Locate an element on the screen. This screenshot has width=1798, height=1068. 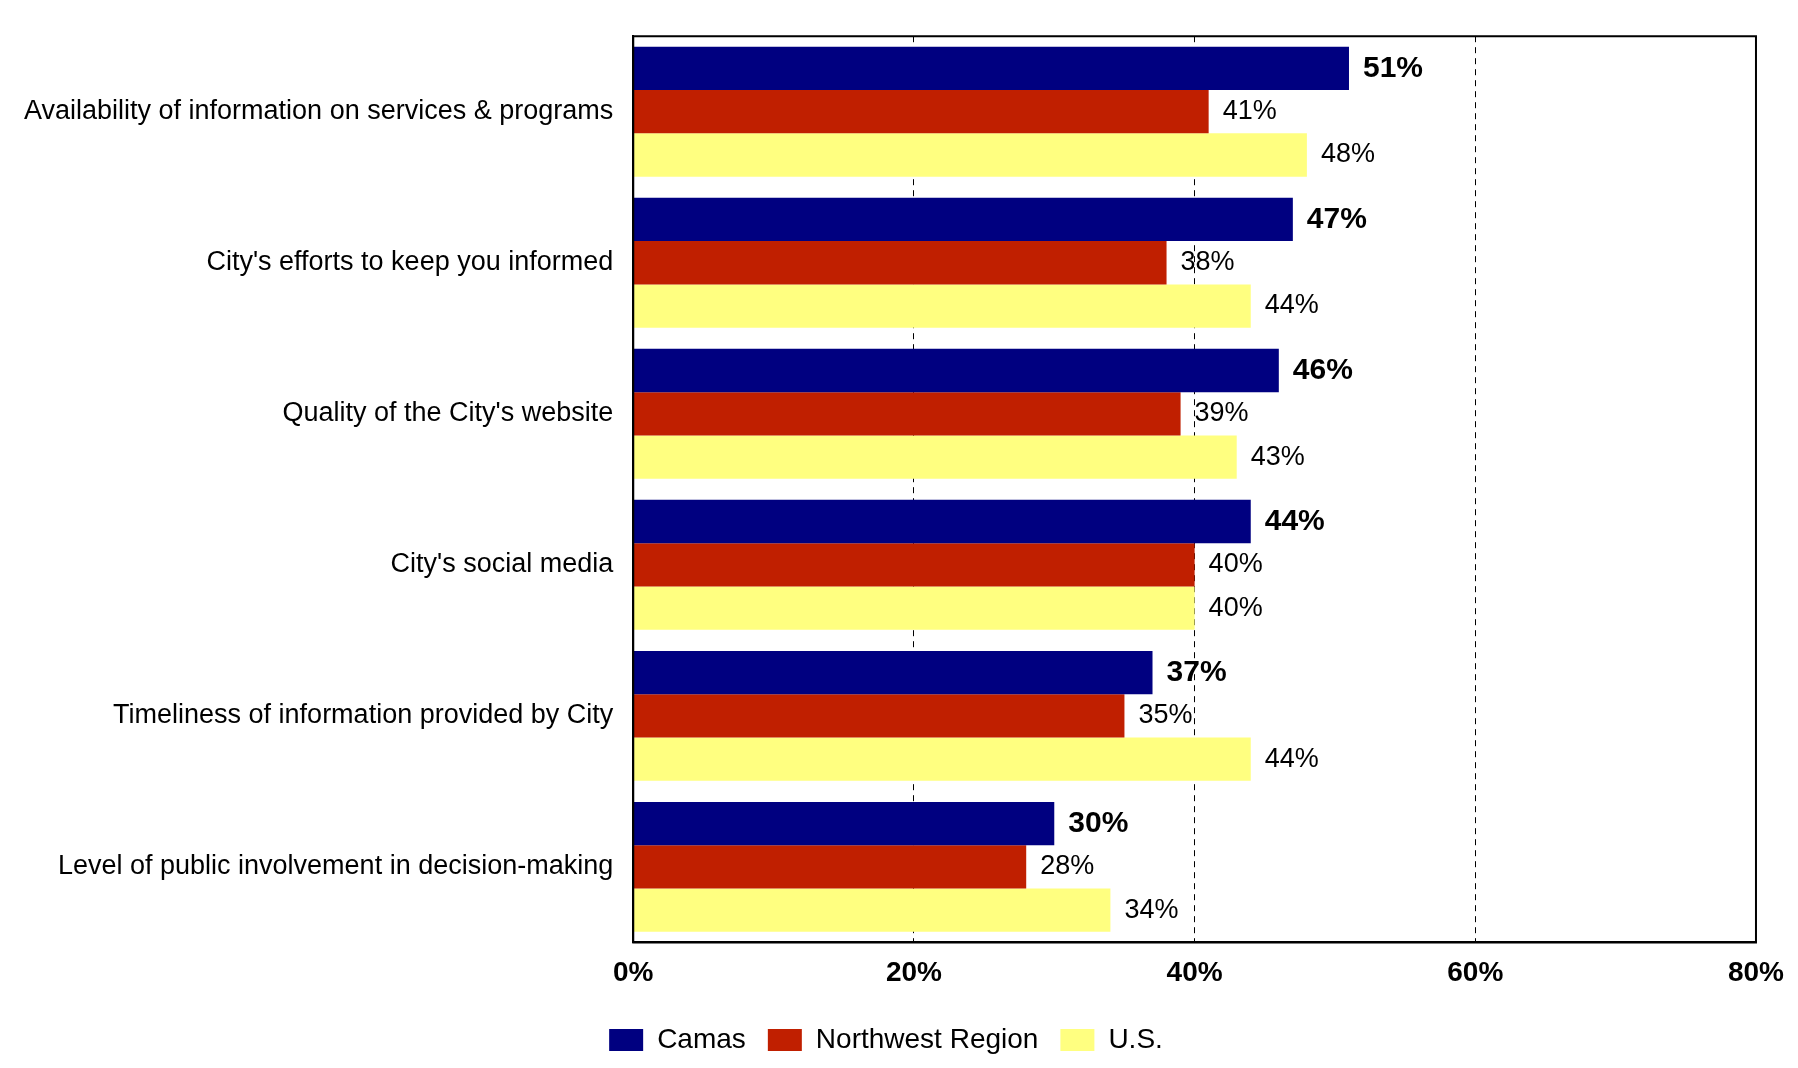
data-label: 48% is located at coordinates (1347, 153).